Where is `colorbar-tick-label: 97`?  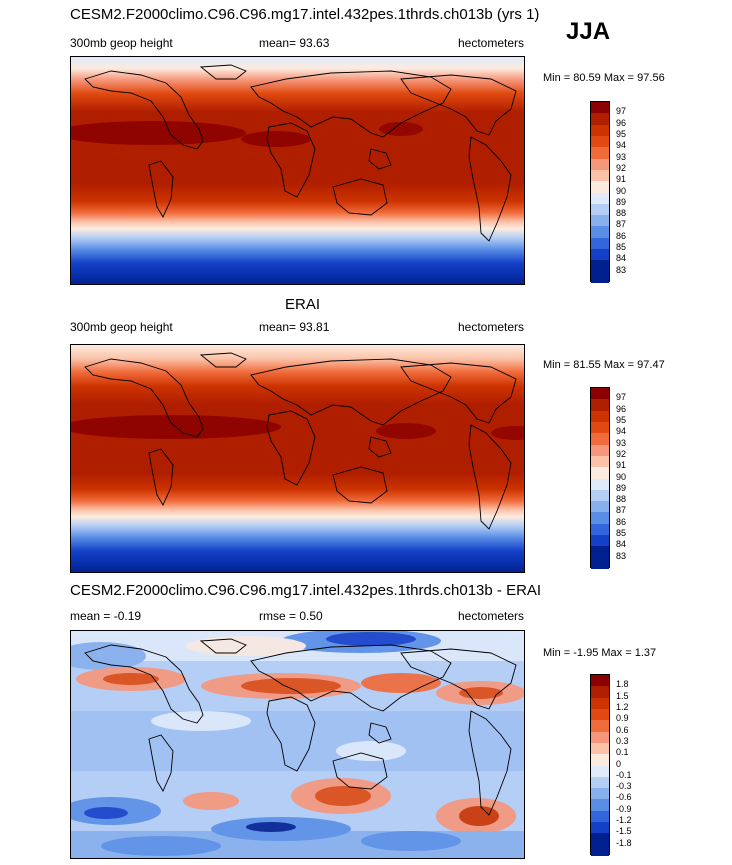 colorbar-tick-label: 97 is located at coordinates (621, 111).